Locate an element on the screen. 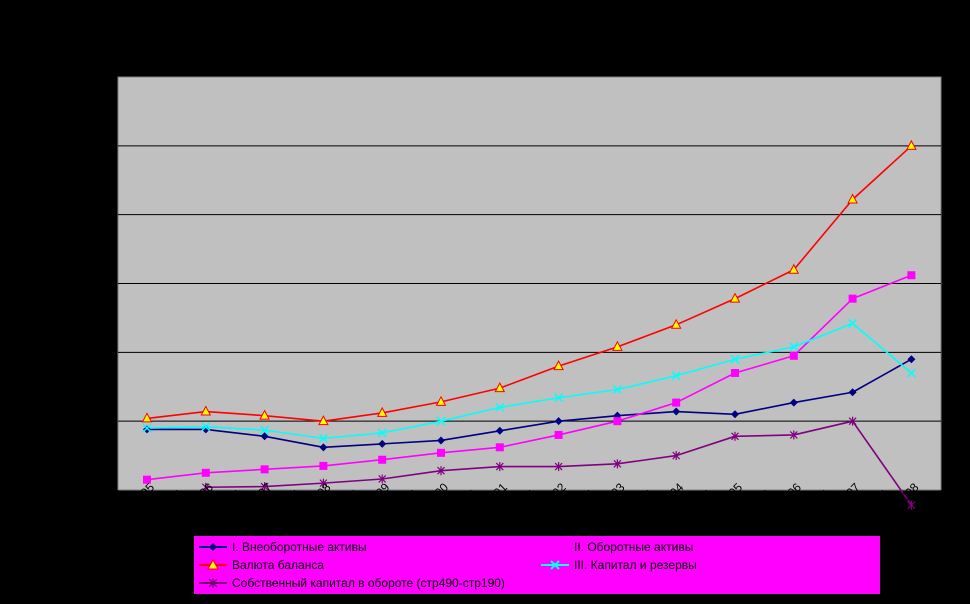  legend-marker-triangle-icon is located at coordinates (213, 564).